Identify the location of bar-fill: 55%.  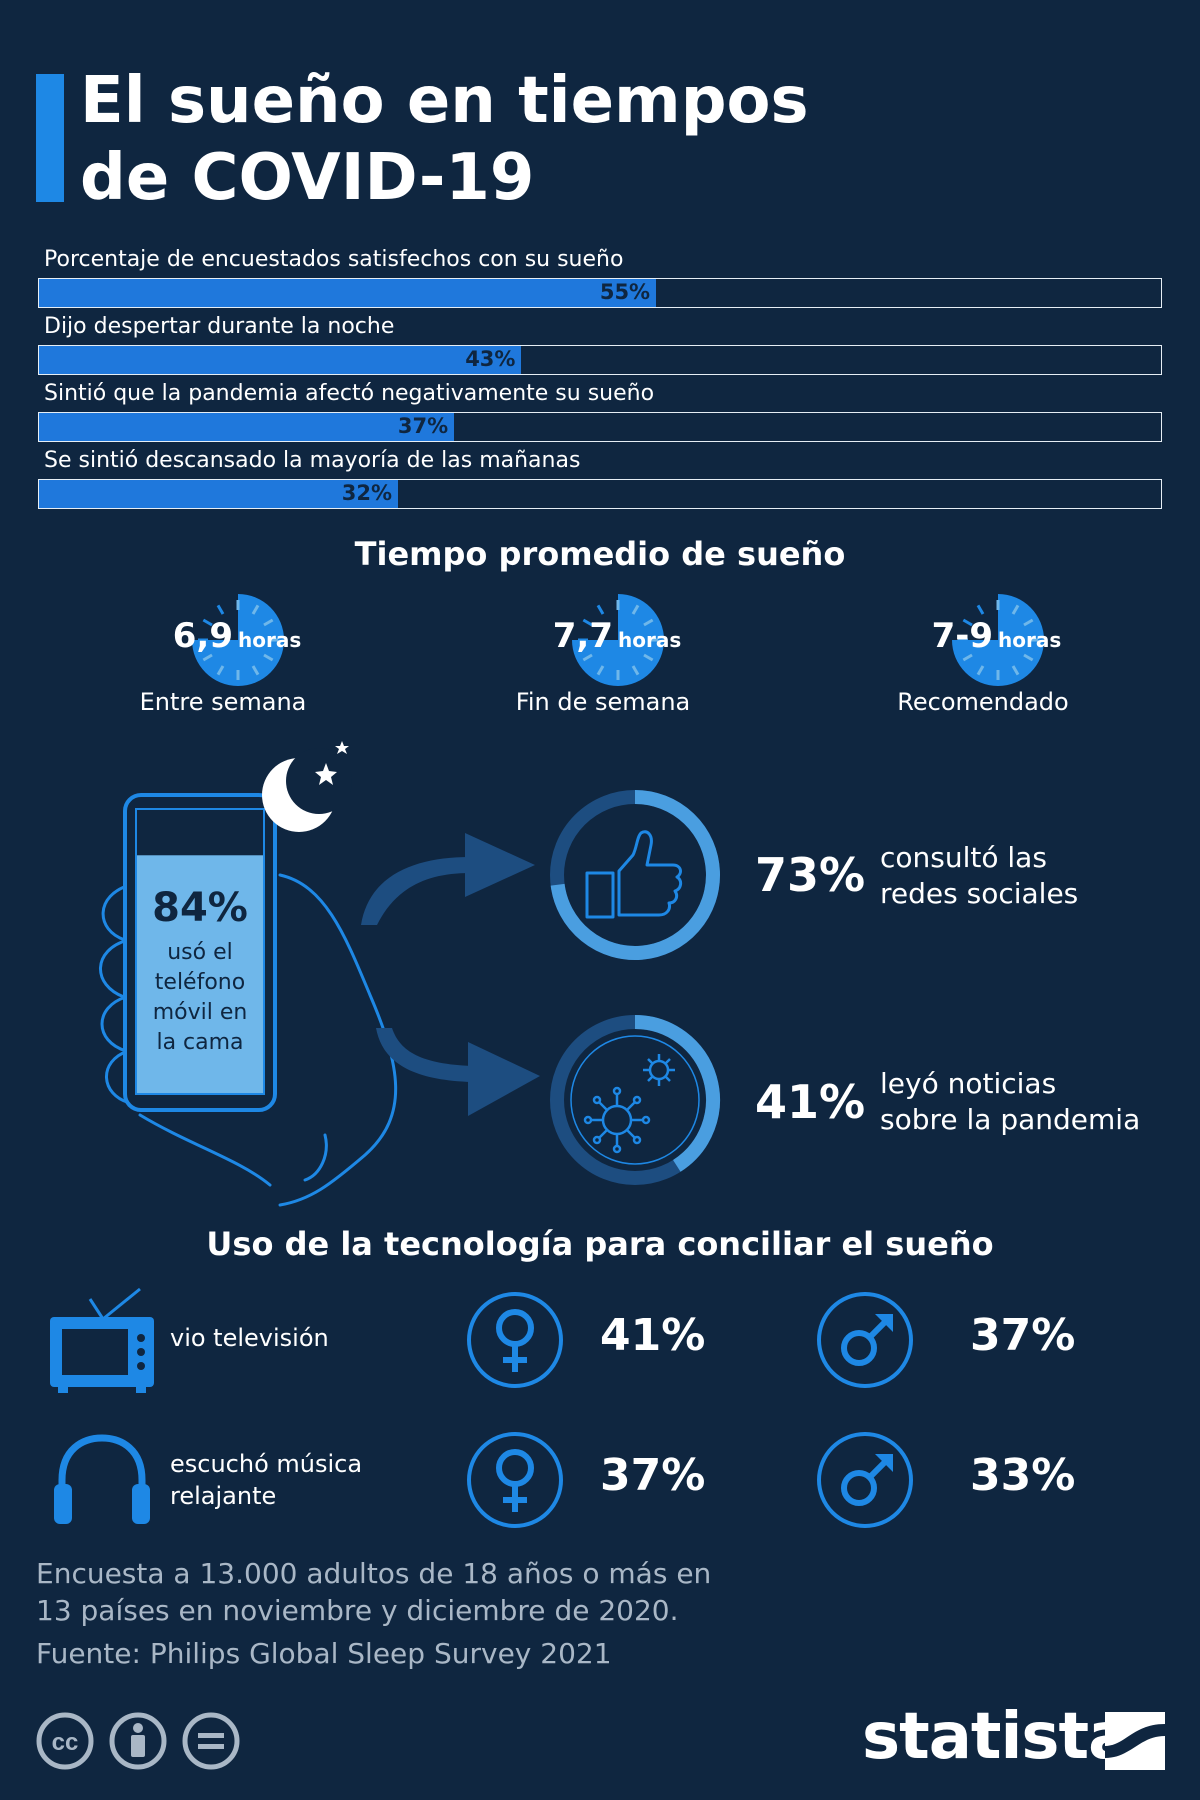
(348, 293).